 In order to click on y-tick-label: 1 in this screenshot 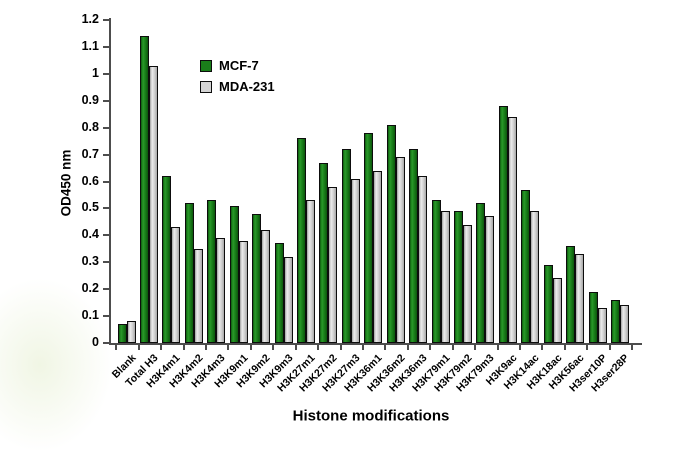, I will do `click(95, 72)`.